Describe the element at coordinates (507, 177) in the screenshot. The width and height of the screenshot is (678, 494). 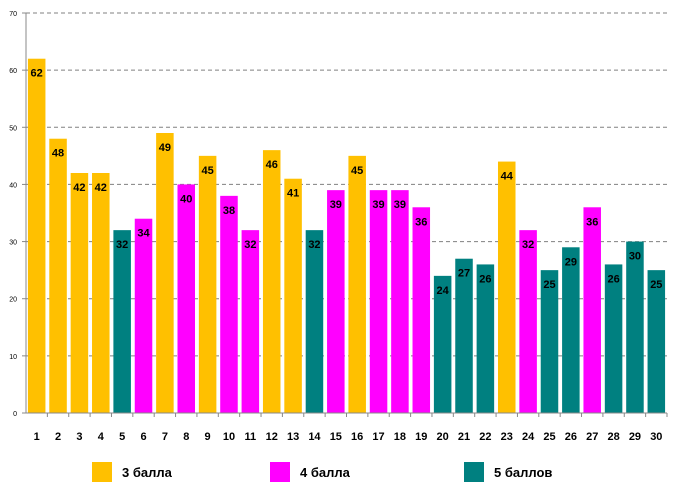
I see `data-label: 44` at that location.